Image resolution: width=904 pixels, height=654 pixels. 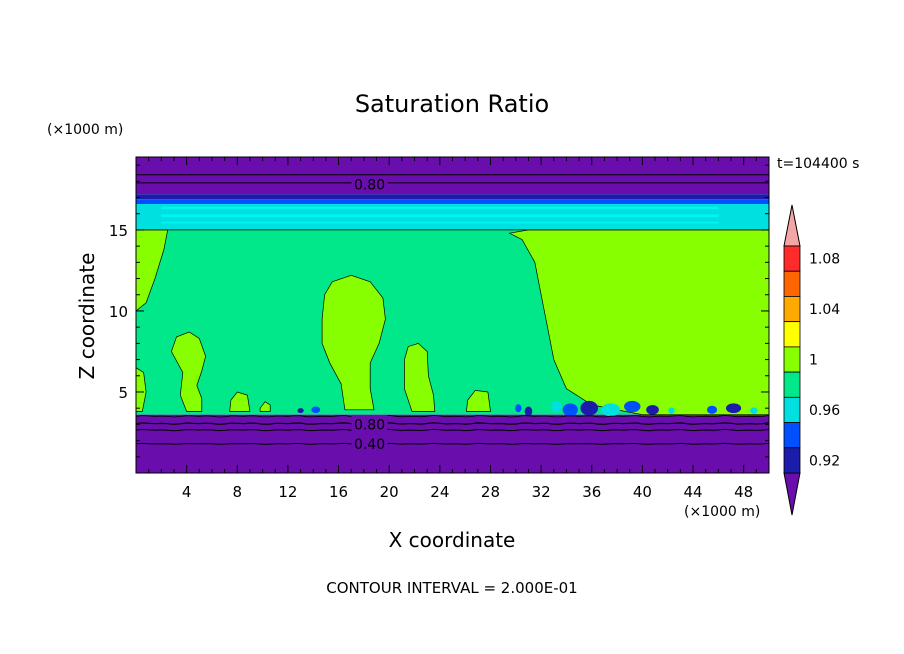 What do you see at coordinates (188, 371) in the screenshot?
I see `region-cloud-4km` at bounding box center [188, 371].